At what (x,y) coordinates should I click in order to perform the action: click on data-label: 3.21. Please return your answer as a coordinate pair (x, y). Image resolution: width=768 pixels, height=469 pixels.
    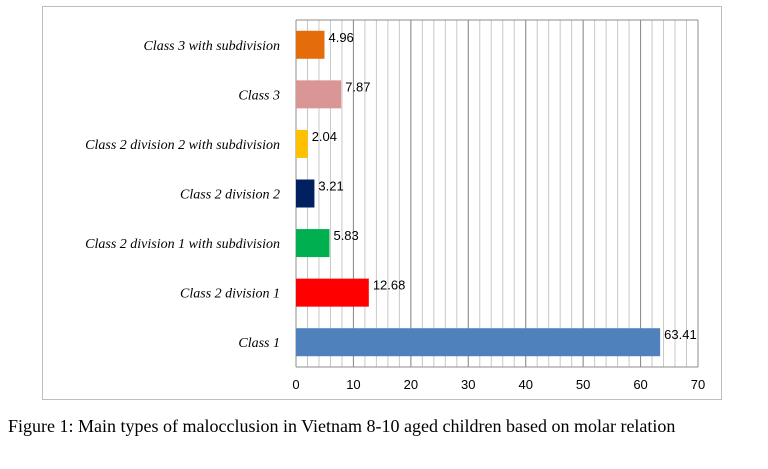
    Looking at the image, I should click on (330, 186).